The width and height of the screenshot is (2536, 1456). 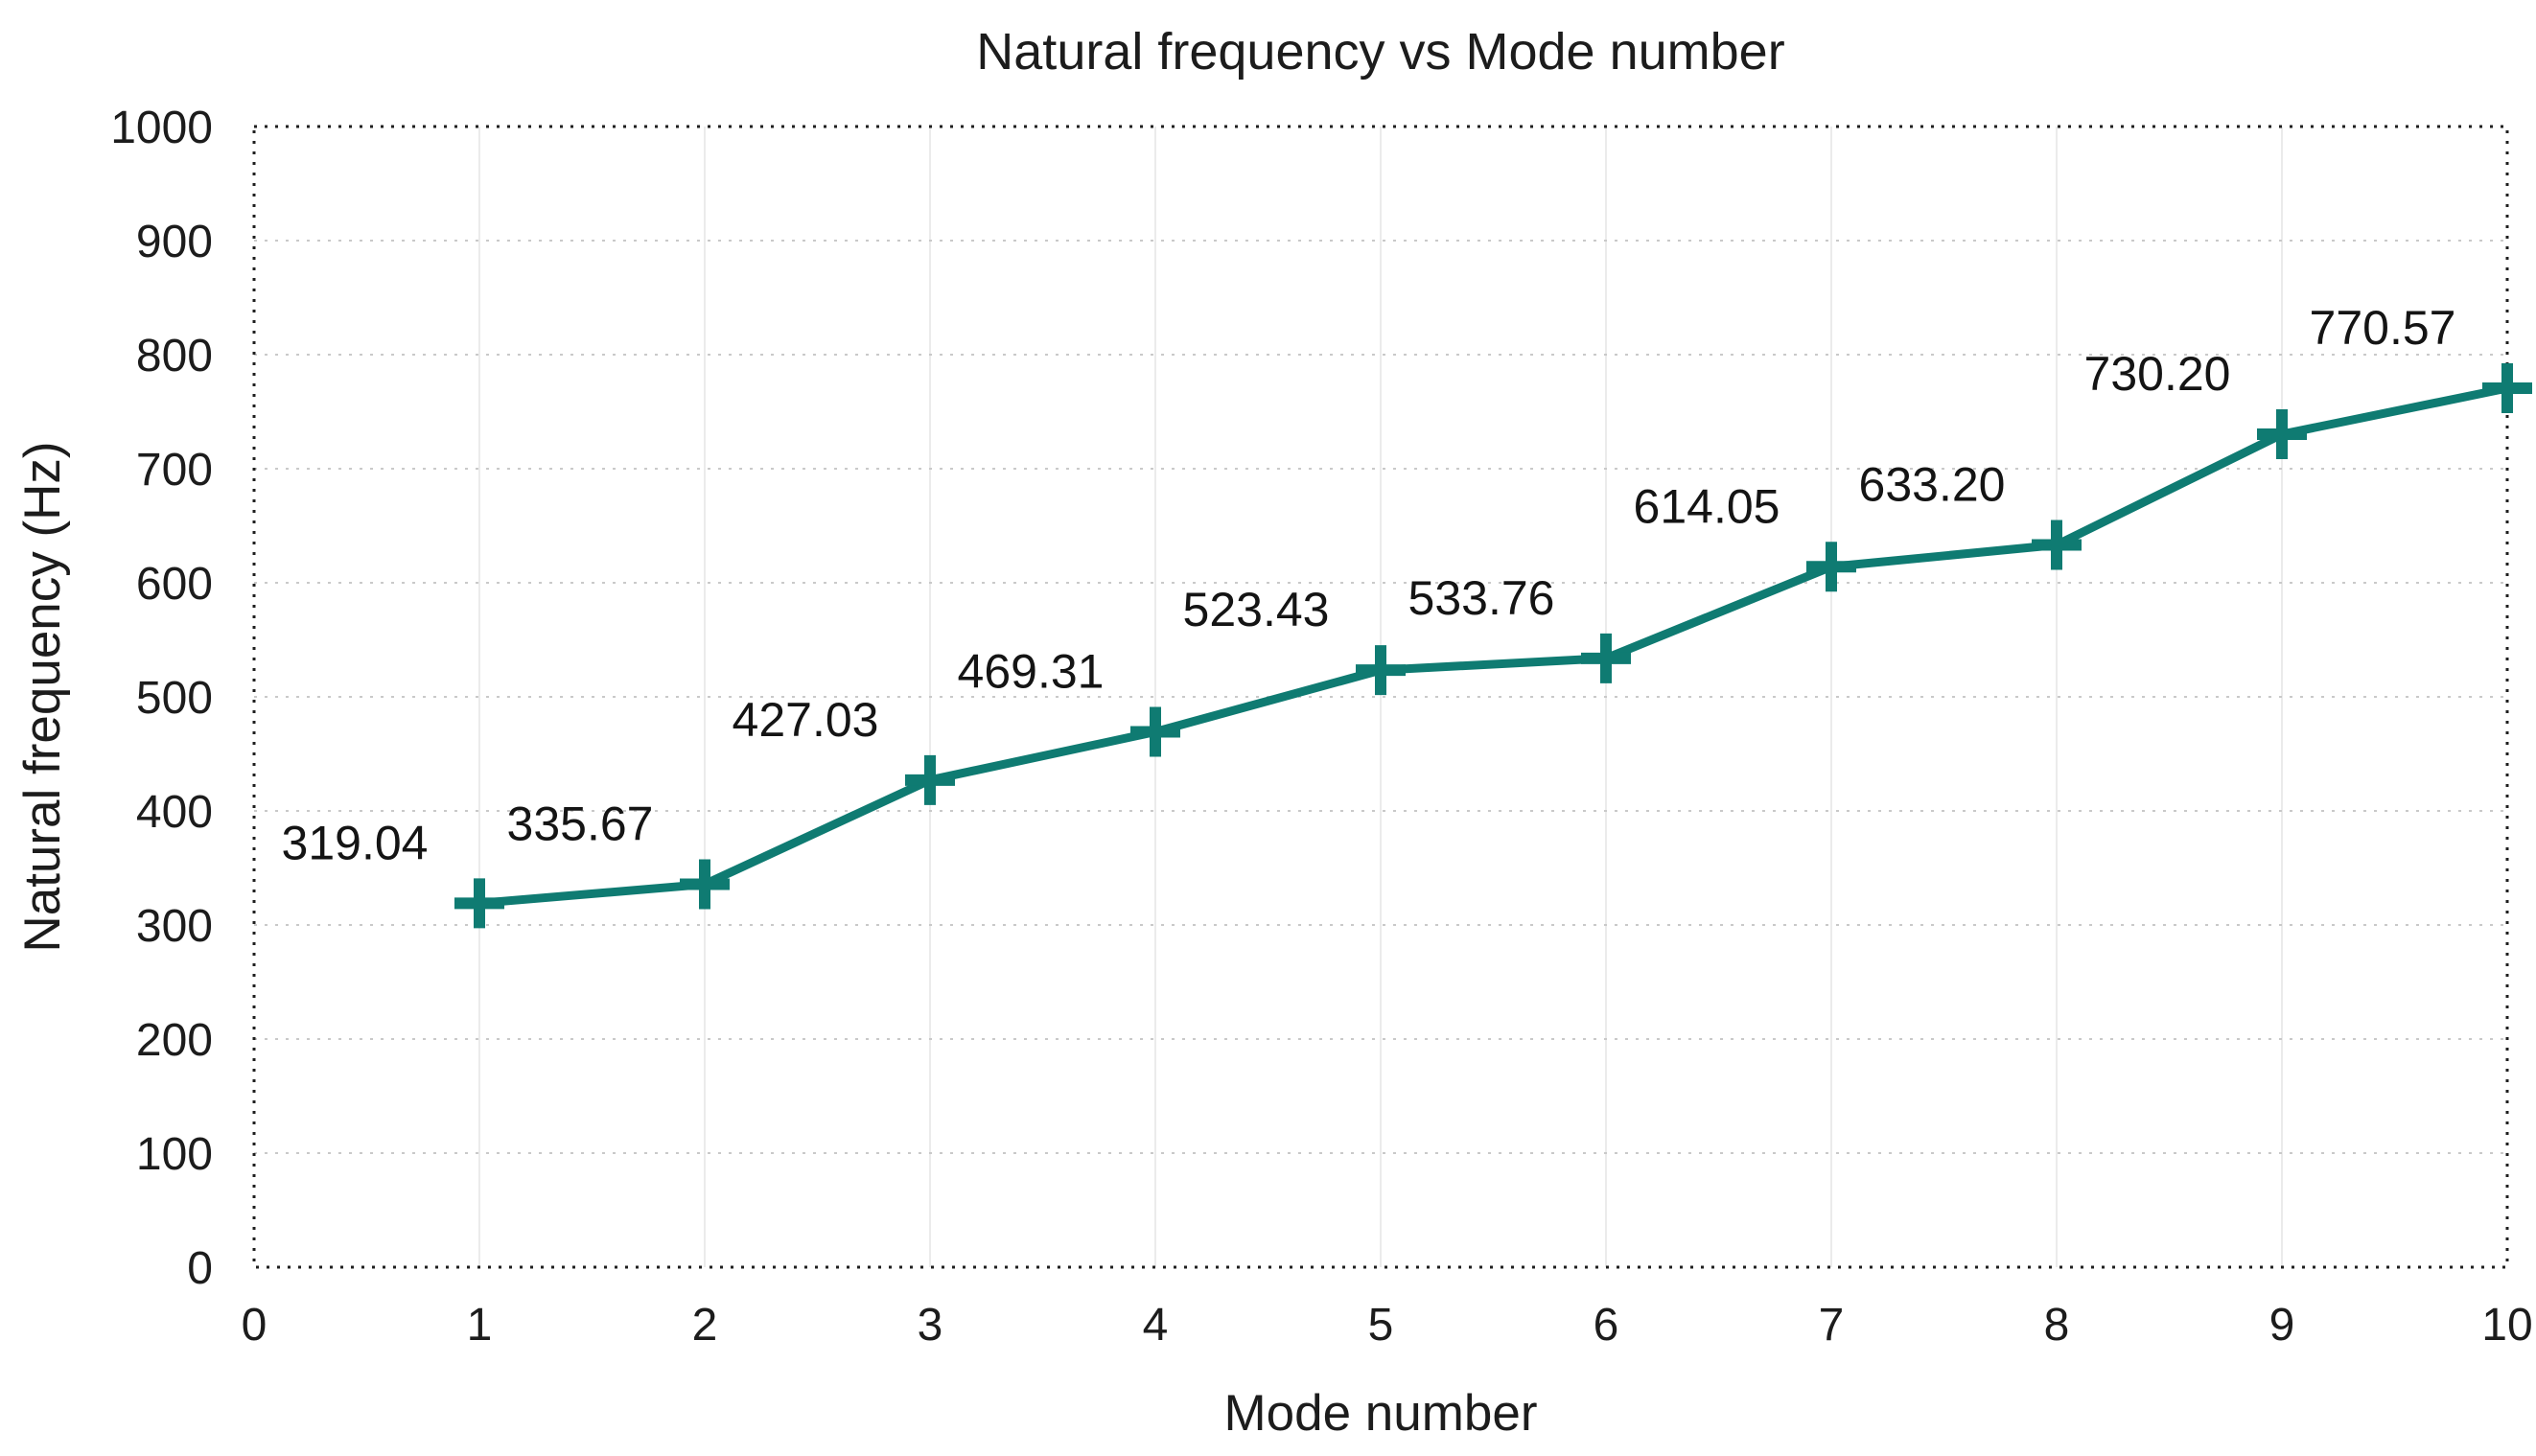 I want to click on y-tick-label: 500, so click(x=174, y=698).